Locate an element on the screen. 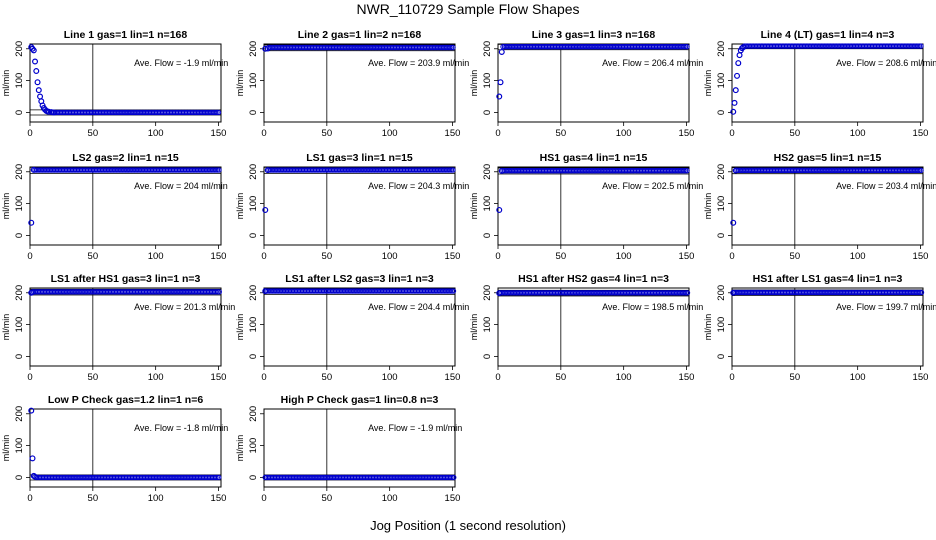 The image size is (936, 540). panel-title: LS2 gas=2 lin=1 n=15 is located at coordinates (125, 158).